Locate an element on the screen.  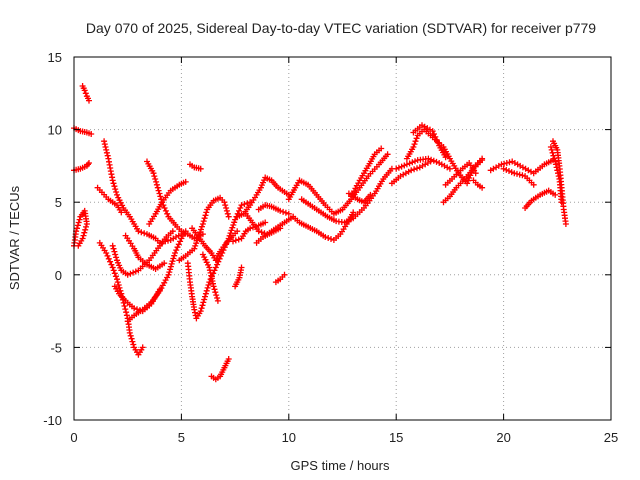
y-tick-label: 5 is located at coordinates (58, 202).